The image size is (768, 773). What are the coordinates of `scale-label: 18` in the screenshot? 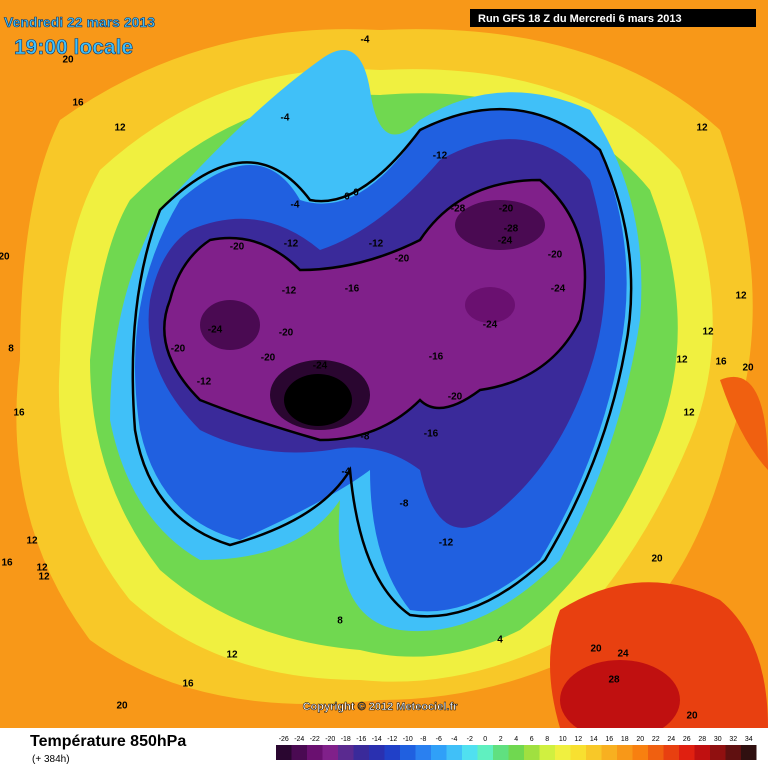 It's located at (625, 739).